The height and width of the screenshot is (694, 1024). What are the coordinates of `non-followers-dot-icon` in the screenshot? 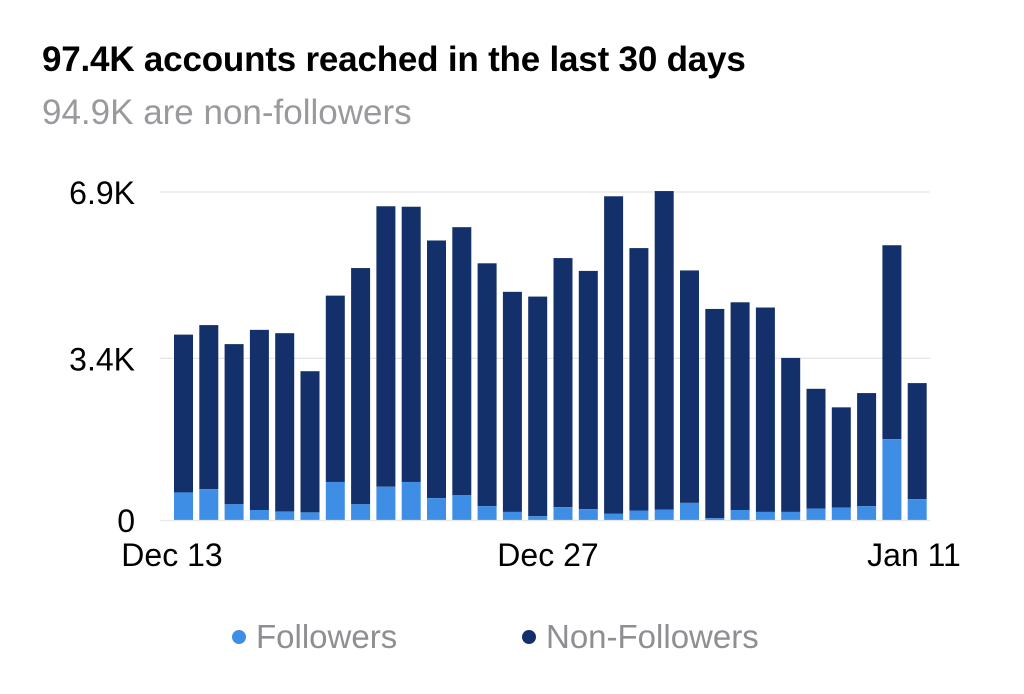 It's located at (529, 637).